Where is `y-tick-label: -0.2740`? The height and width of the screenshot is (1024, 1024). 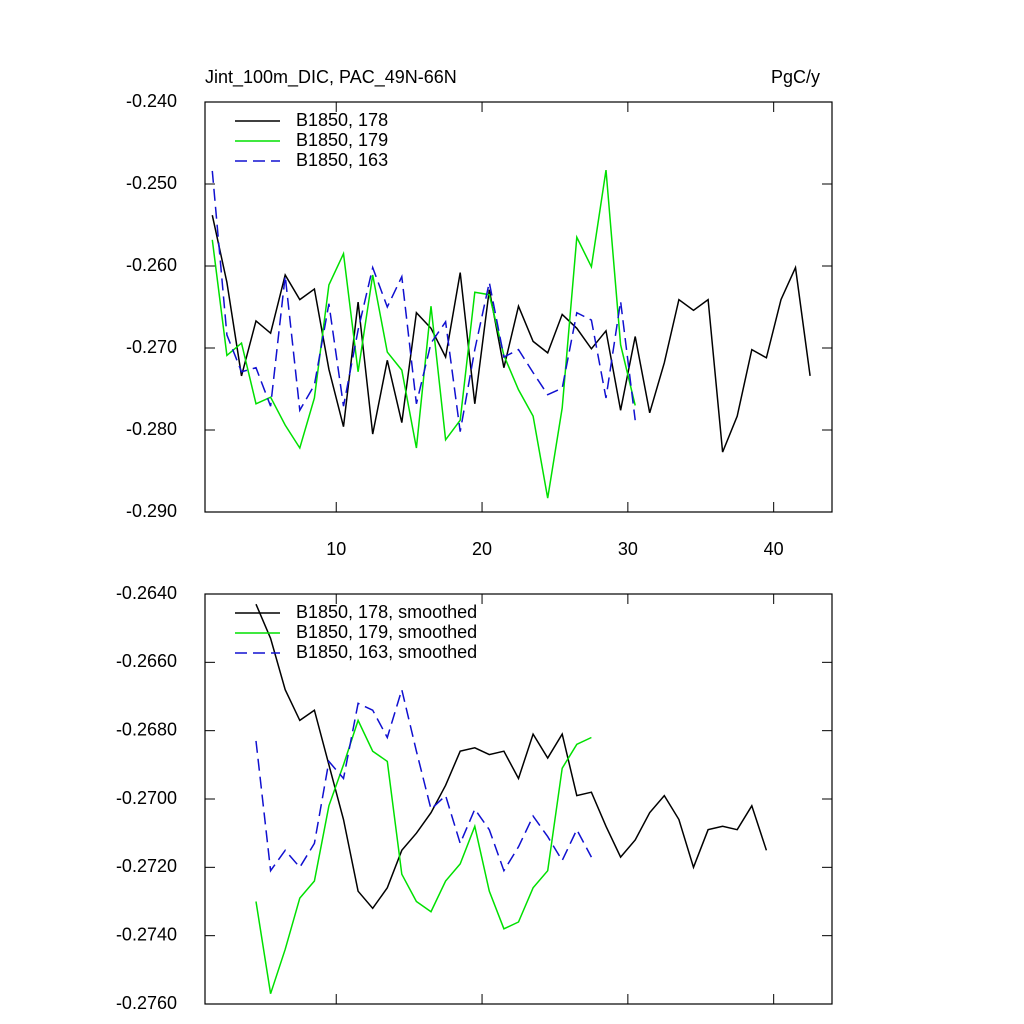 y-tick-label: -0.2740 is located at coordinates (146, 934).